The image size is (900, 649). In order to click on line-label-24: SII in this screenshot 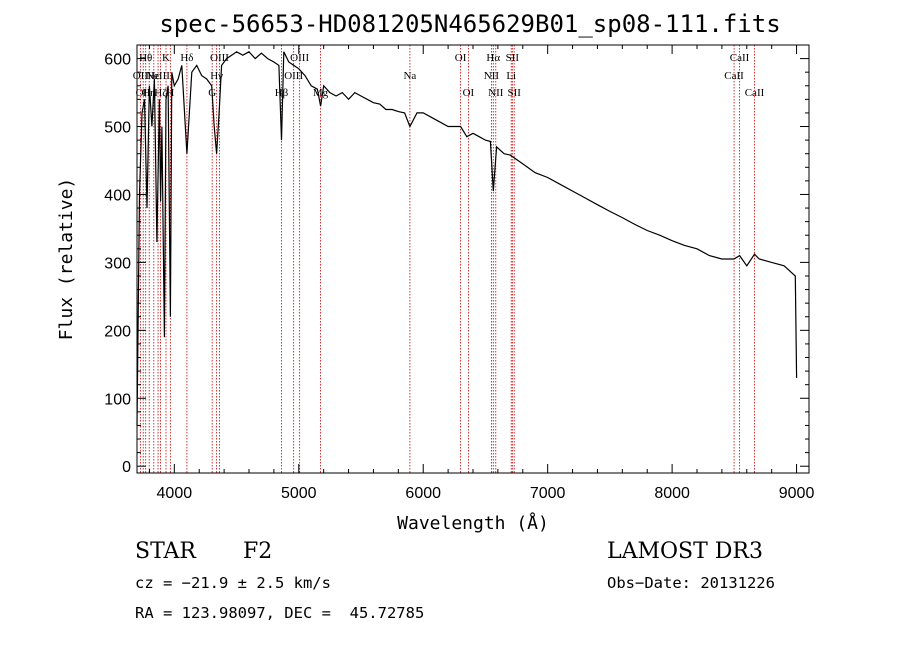, I will do `click(513, 58)`.